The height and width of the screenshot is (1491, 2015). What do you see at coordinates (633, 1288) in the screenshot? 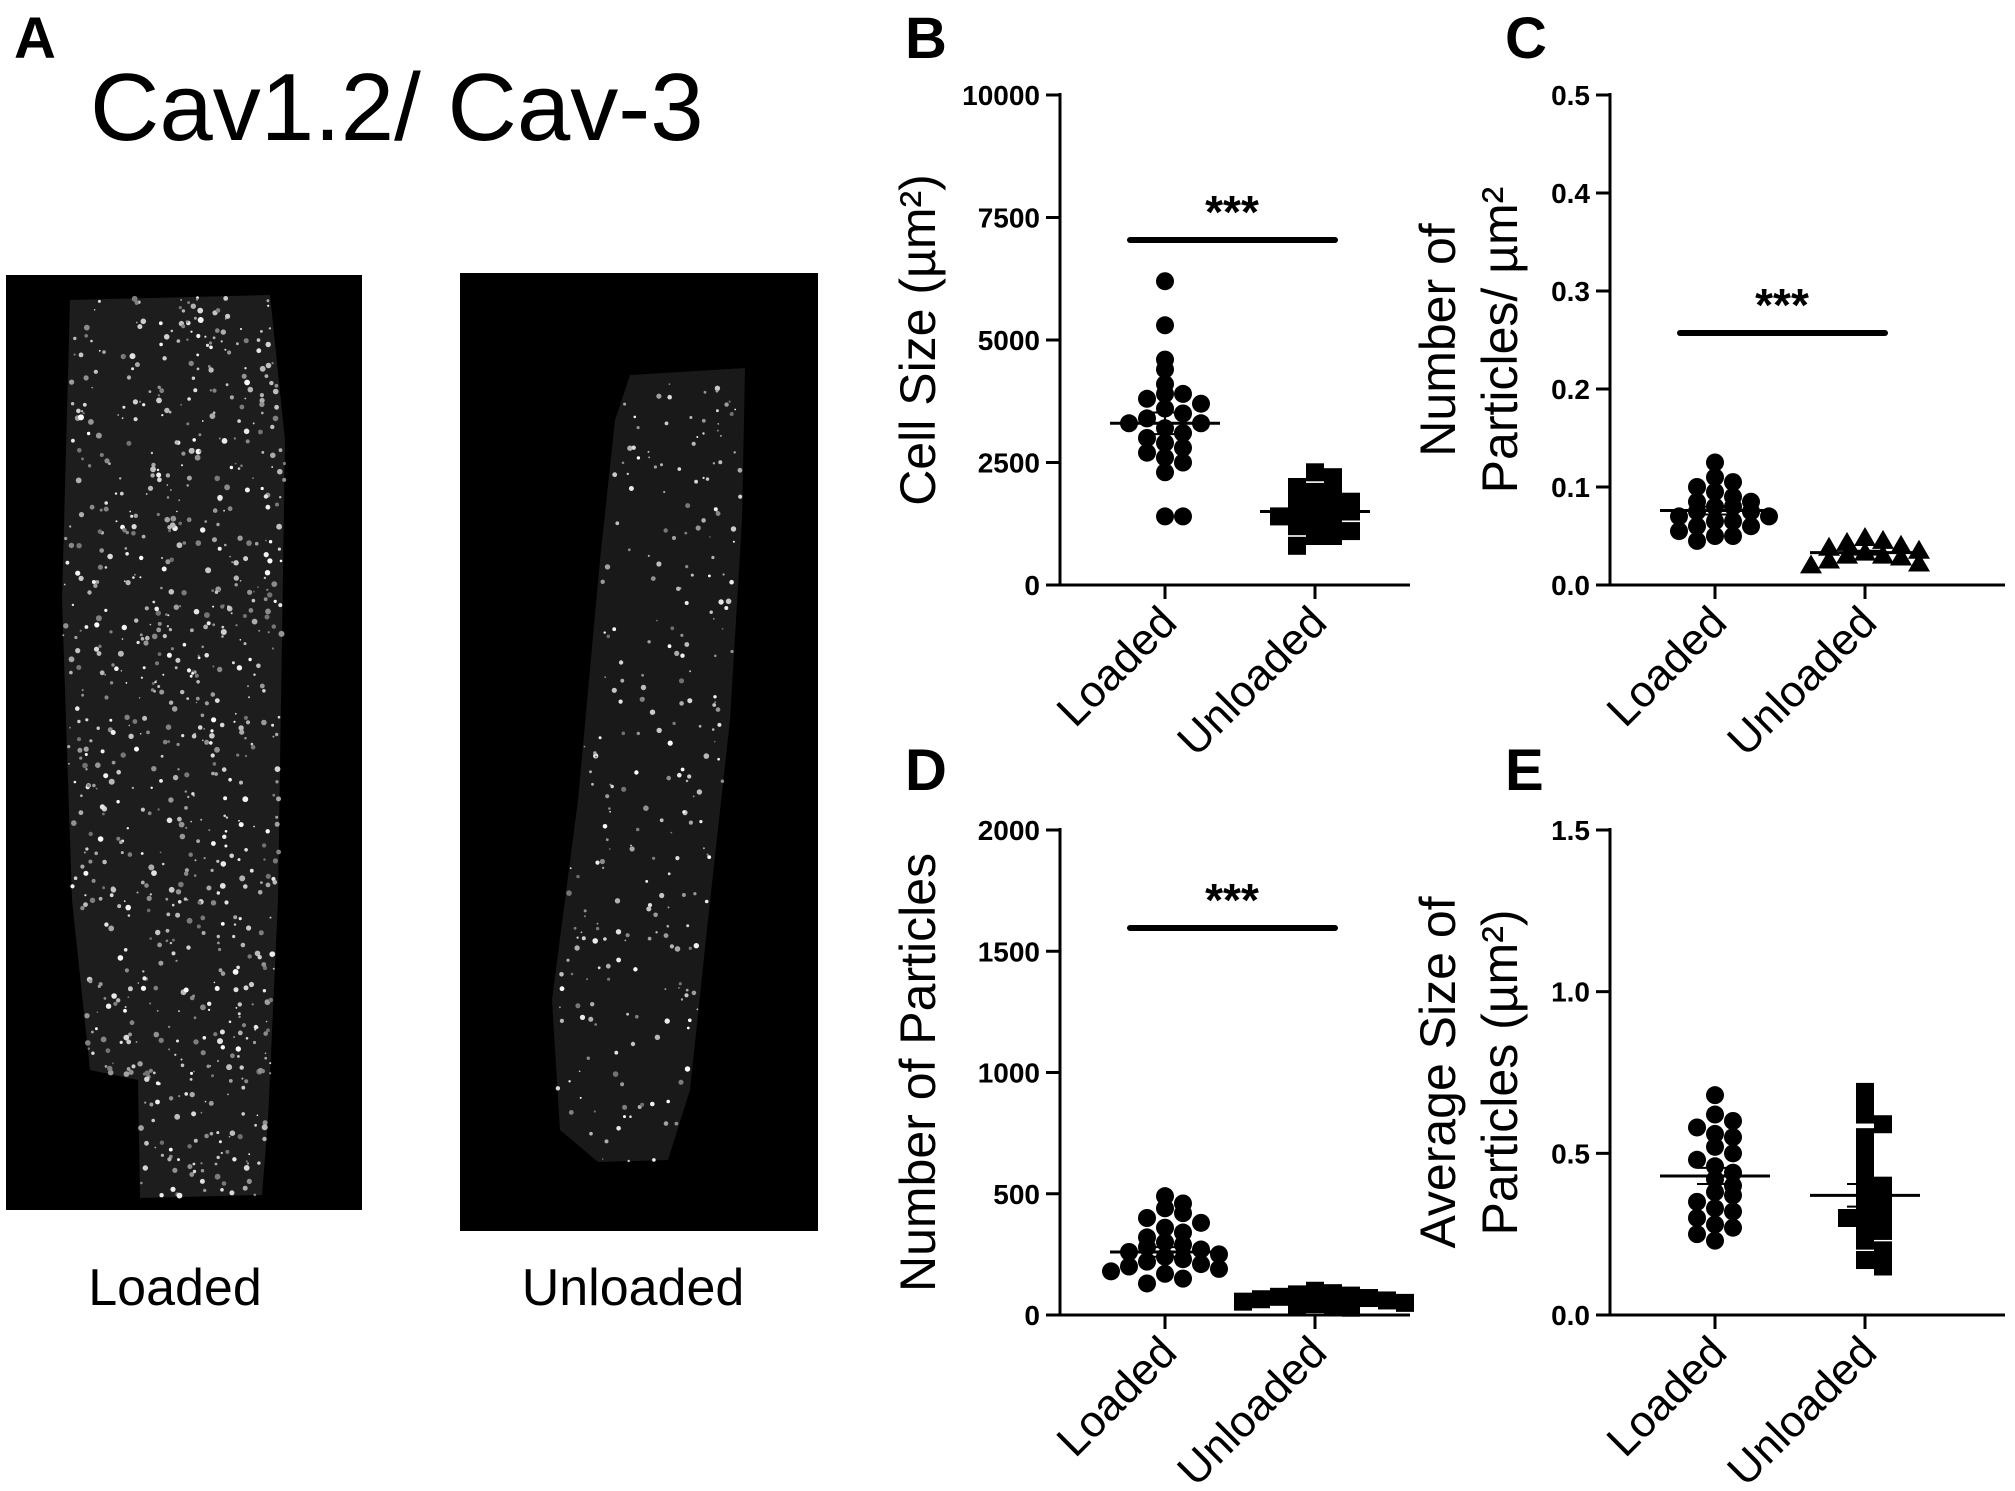
I see `caption-unloaded: Unloaded` at bounding box center [633, 1288].